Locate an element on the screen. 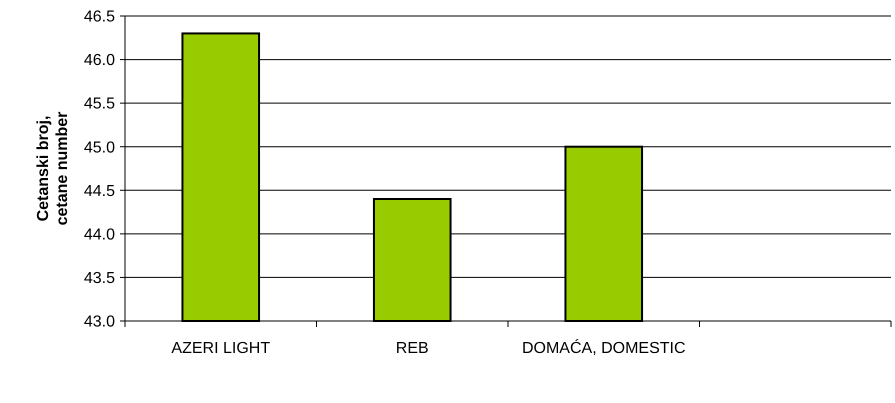 The image size is (895, 403). y-tick-label: 43.5 is located at coordinates (100, 279).